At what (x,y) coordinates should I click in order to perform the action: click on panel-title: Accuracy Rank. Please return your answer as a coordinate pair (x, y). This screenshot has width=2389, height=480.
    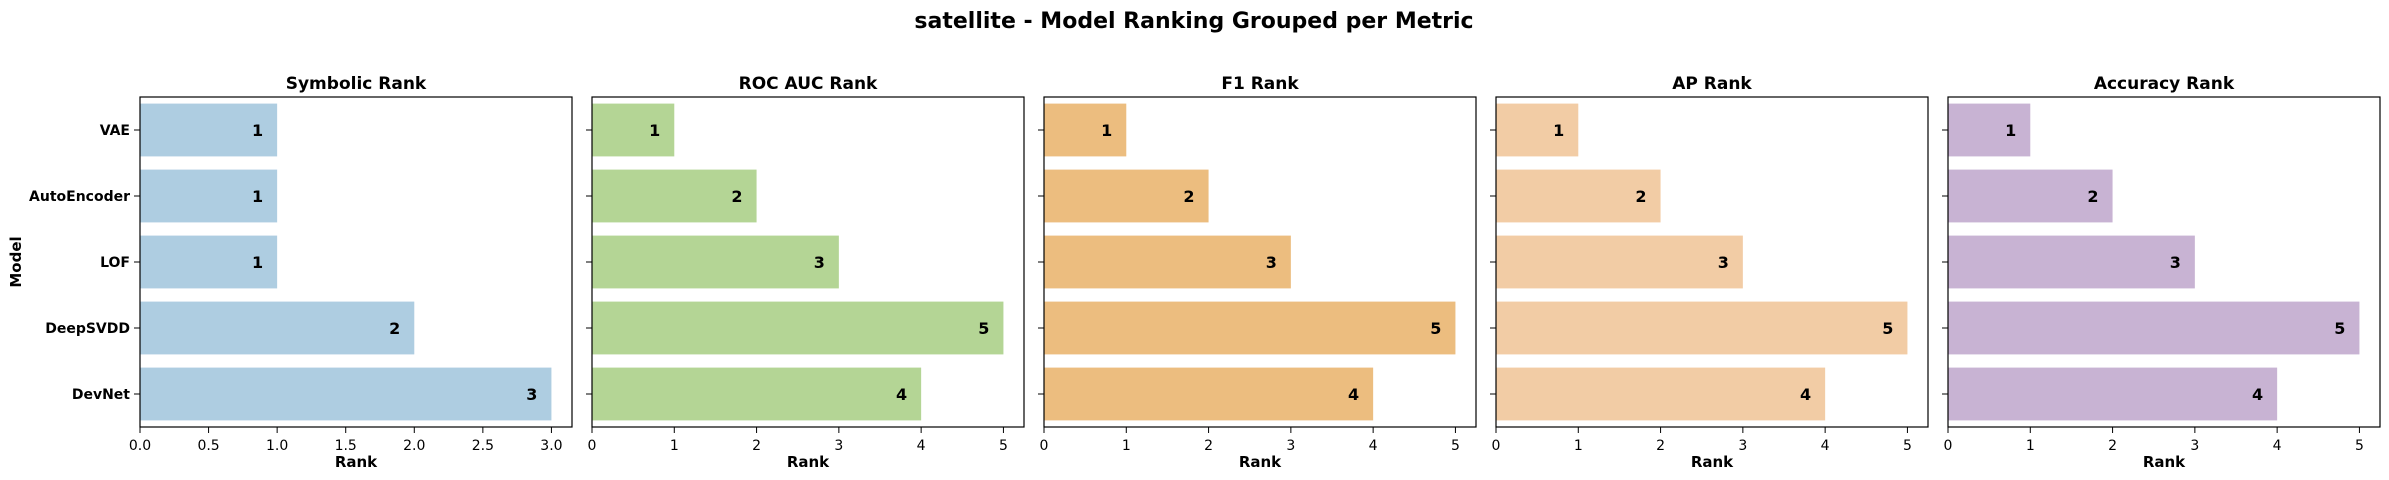
    Looking at the image, I should click on (2164, 84).